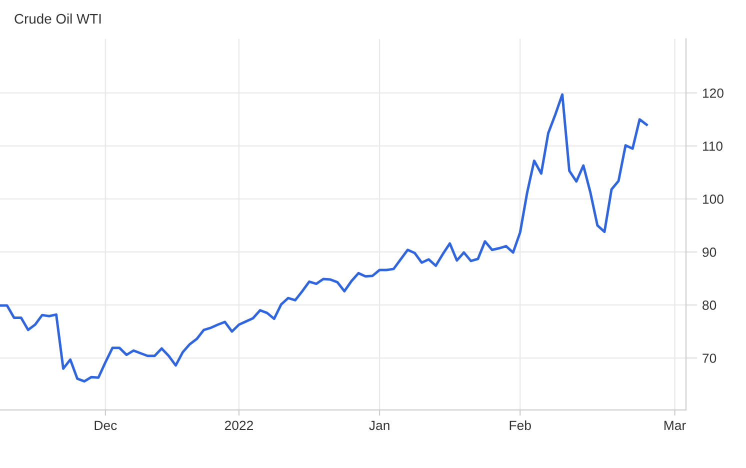  What do you see at coordinates (105, 425) in the screenshot?
I see `x-tick-label: Dec` at bounding box center [105, 425].